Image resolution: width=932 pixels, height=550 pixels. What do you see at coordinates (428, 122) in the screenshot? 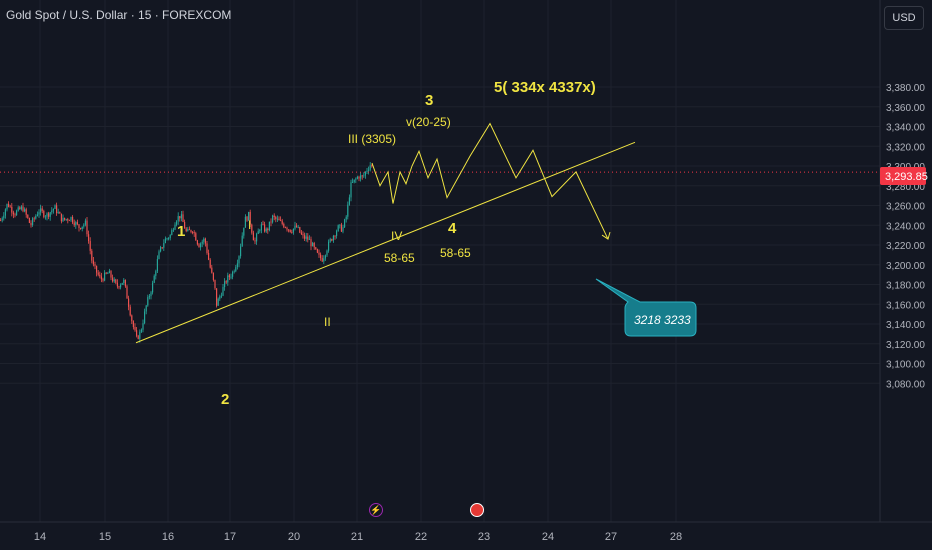
I see `subwave-v-label: v(20-25)` at bounding box center [428, 122].